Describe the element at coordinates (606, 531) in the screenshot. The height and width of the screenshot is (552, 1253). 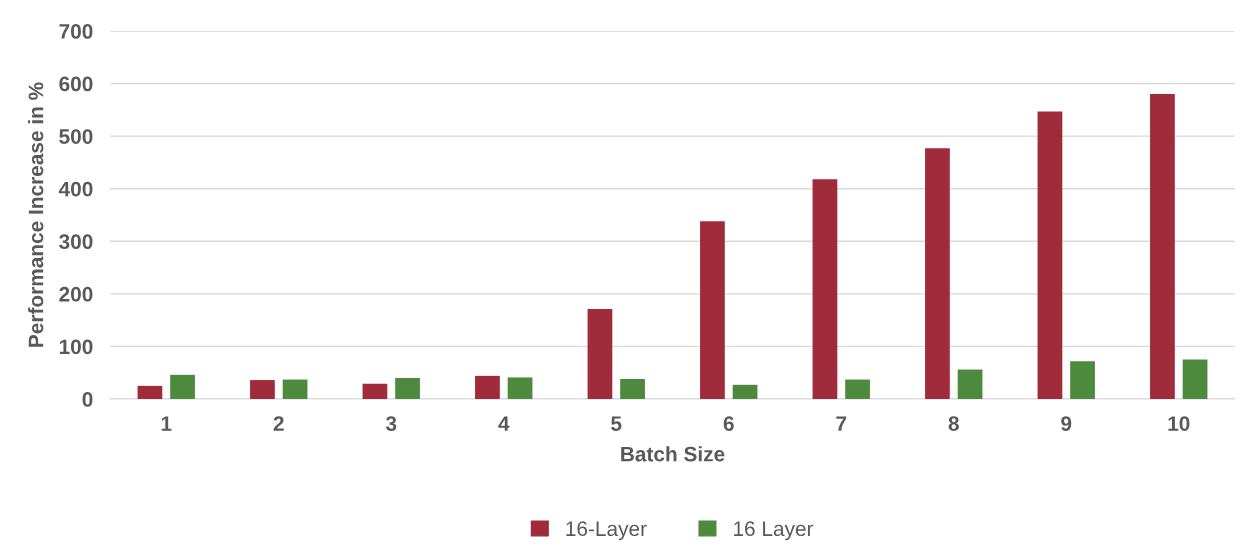
I see `legend-label: 16-Layer` at that location.